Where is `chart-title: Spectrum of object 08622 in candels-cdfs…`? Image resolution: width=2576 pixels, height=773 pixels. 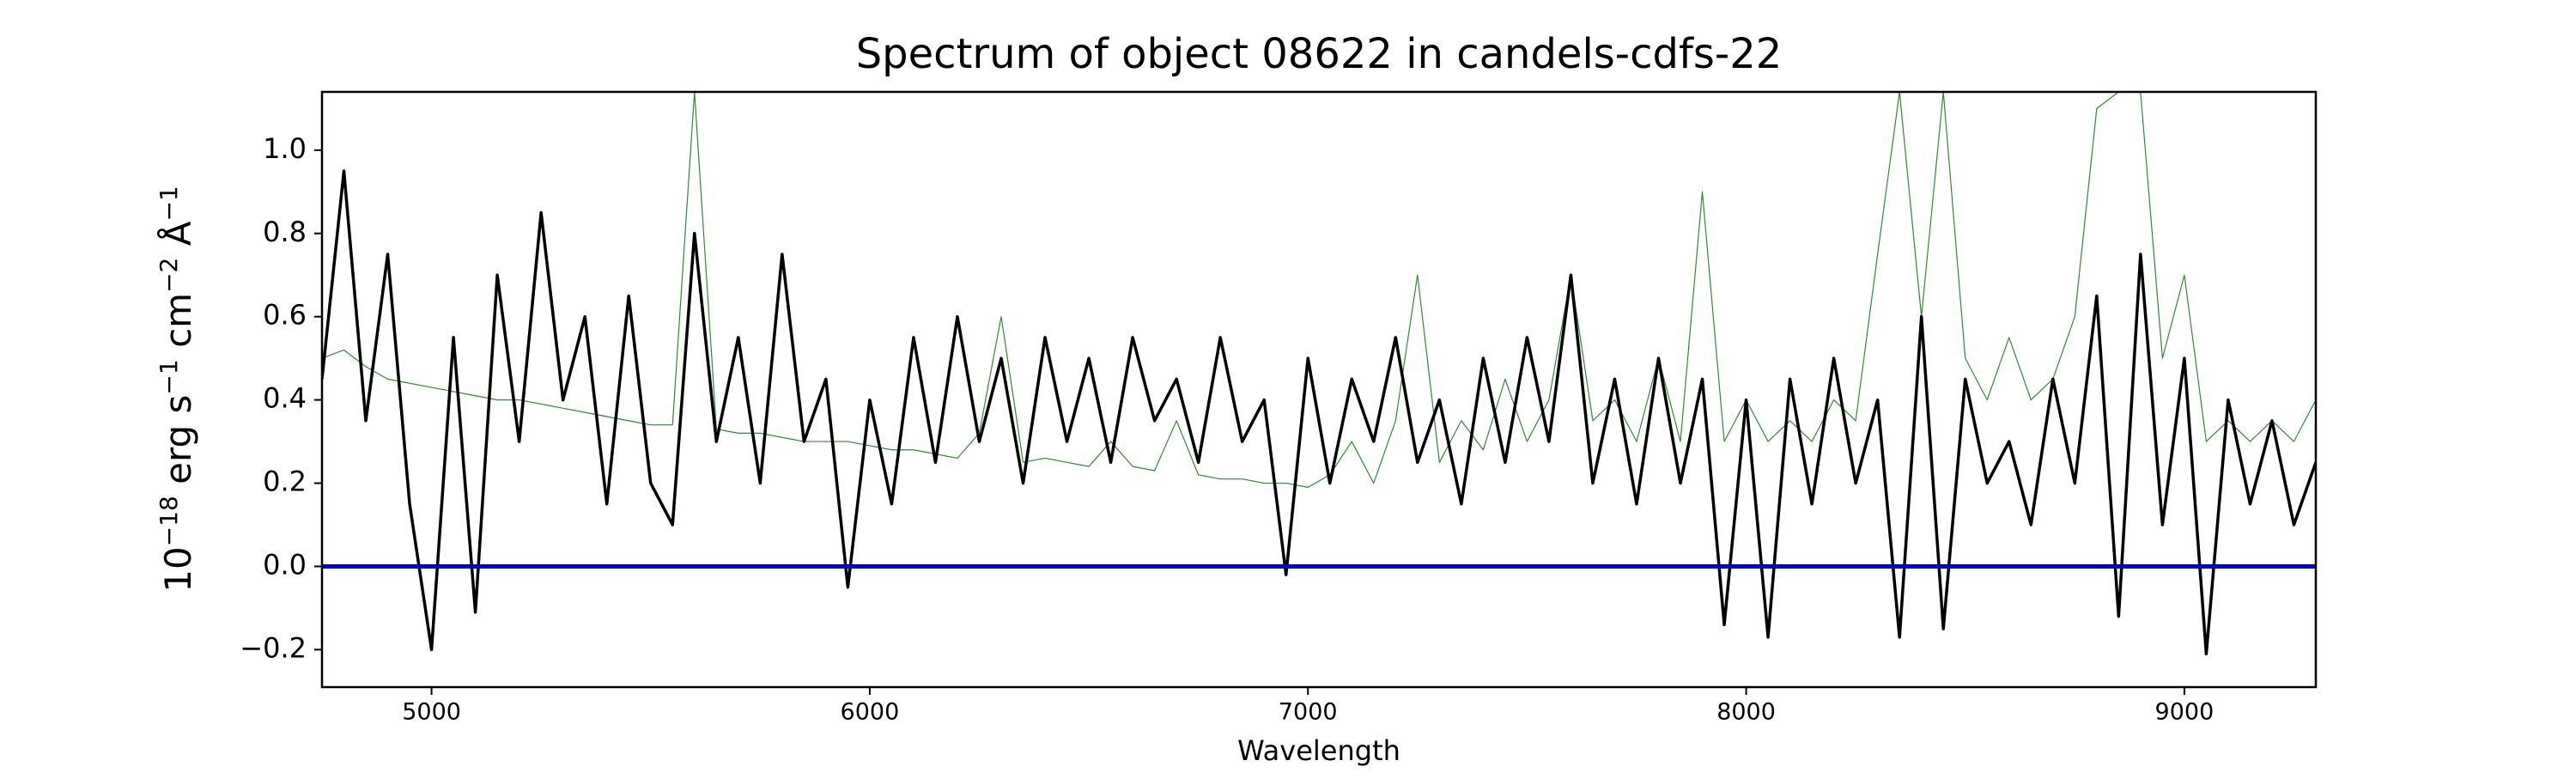 chart-title: Spectrum of object 08622 in candels-cdfs… is located at coordinates (1319, 54).